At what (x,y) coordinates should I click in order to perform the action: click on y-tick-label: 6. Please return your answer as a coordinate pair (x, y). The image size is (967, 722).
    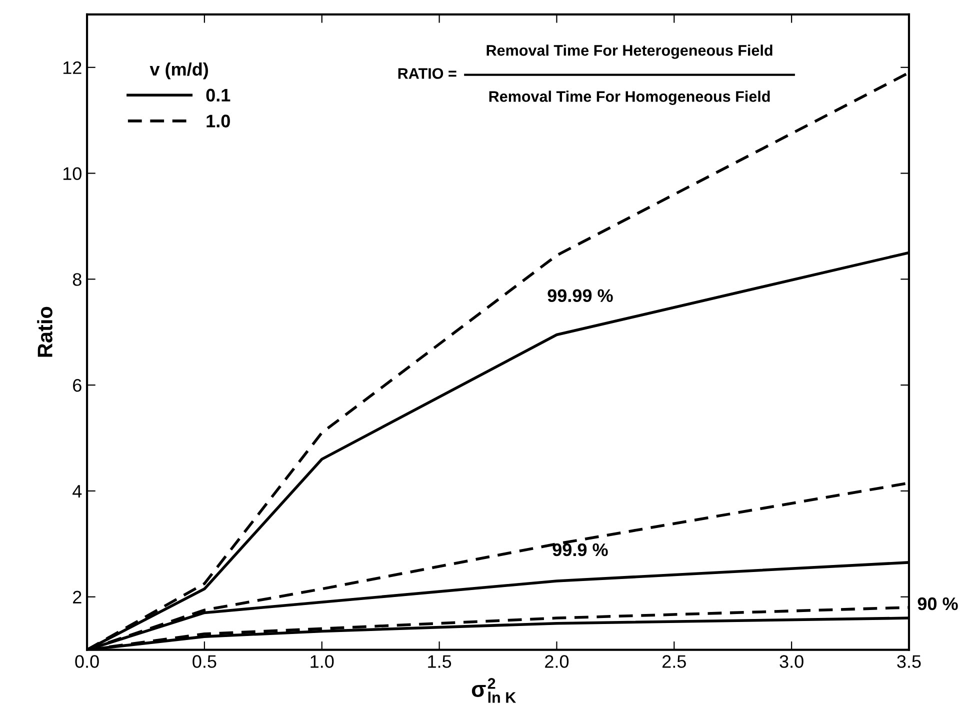
    Looking at the image, I should click on (77, 385).